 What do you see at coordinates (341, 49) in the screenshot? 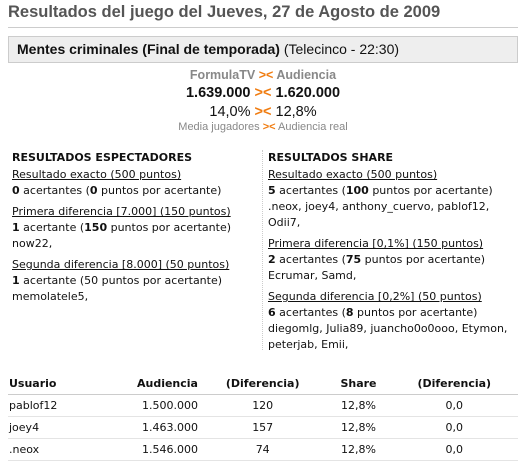
I see `program-info: (Telecinco - 22:30)` at bounding box center [341, 49].